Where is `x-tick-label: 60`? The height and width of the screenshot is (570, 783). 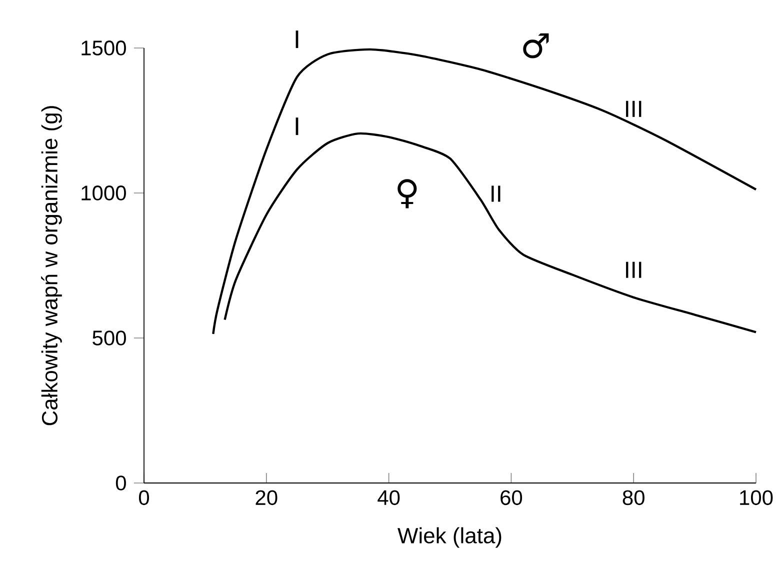 x-tick-label: 60 is located at coordinates (511, 498).